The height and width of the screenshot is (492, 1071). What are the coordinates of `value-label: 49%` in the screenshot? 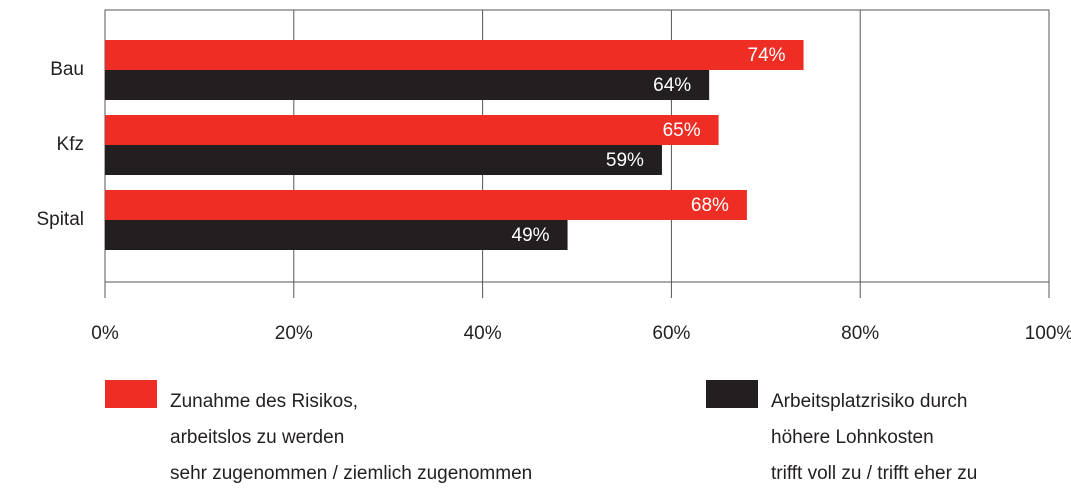 It's located at (531, 235).